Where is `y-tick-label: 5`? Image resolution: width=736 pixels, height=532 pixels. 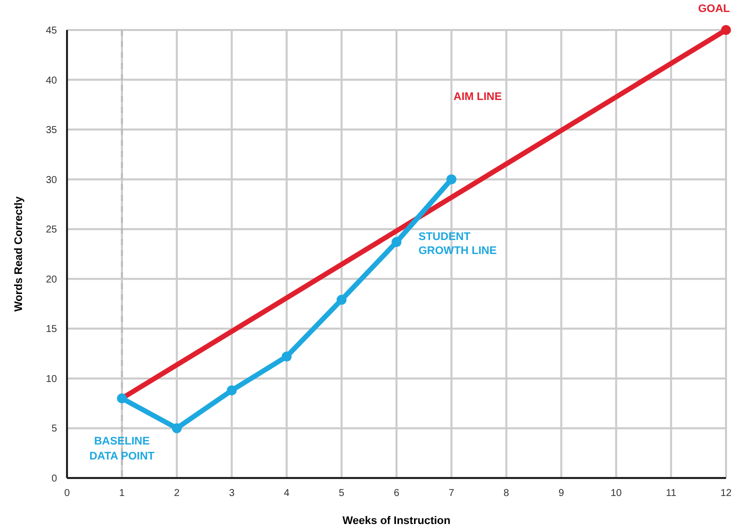 y-tick-label: 5 is located at coordinates (54, 429).